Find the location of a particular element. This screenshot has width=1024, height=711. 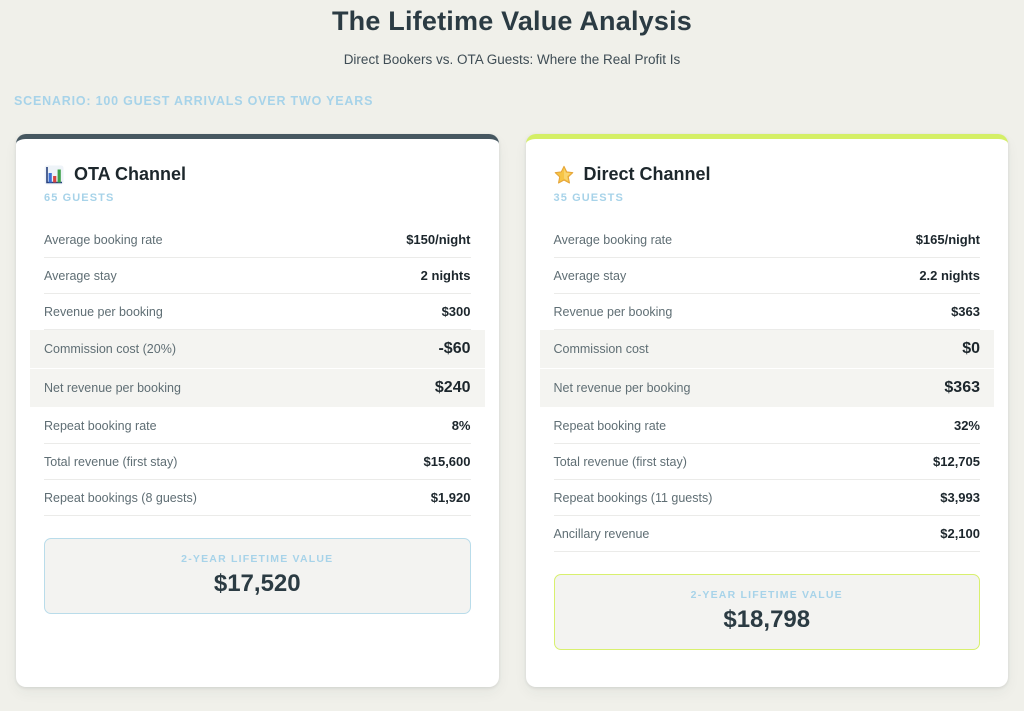

table-row: Repeat booking rate 8% is located at coordinates (257, 426).